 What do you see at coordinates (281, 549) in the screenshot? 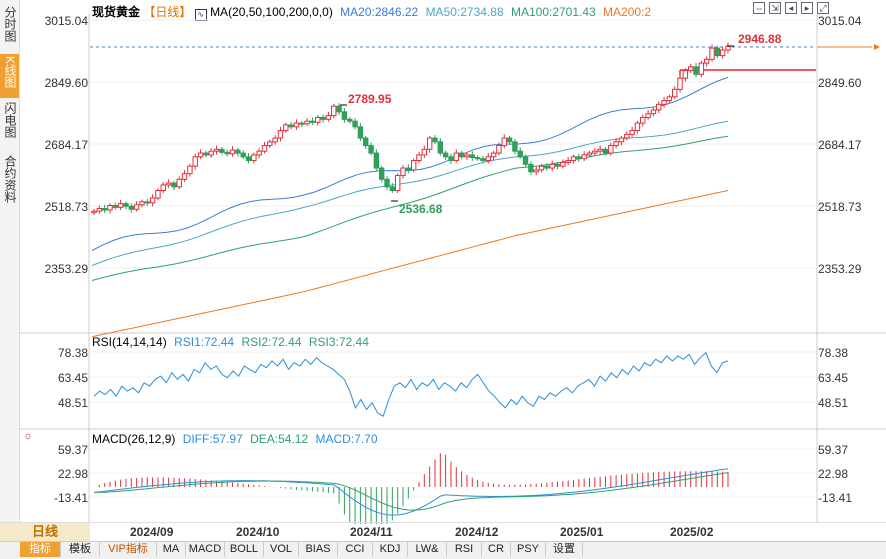
I see `tab-vol: VOL` at bounding box center [281, 549].